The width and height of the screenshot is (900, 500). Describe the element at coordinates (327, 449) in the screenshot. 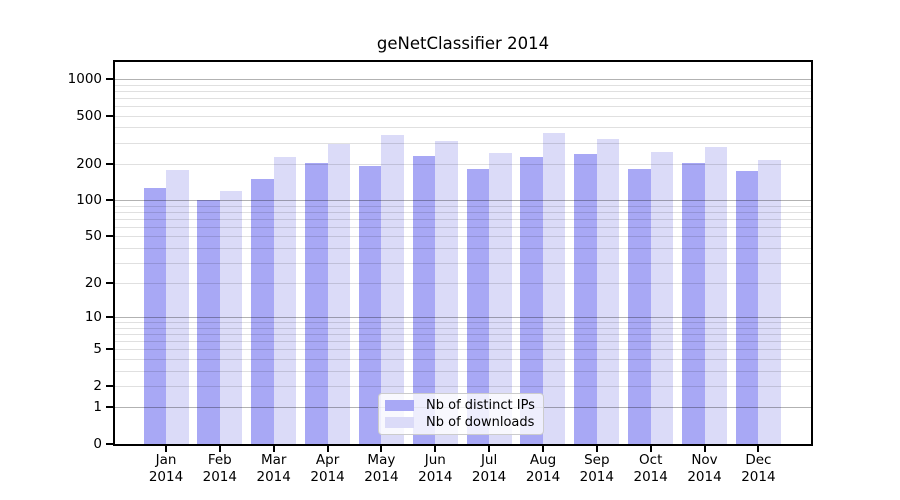

I see `x-tick-mark-apr` at that location.